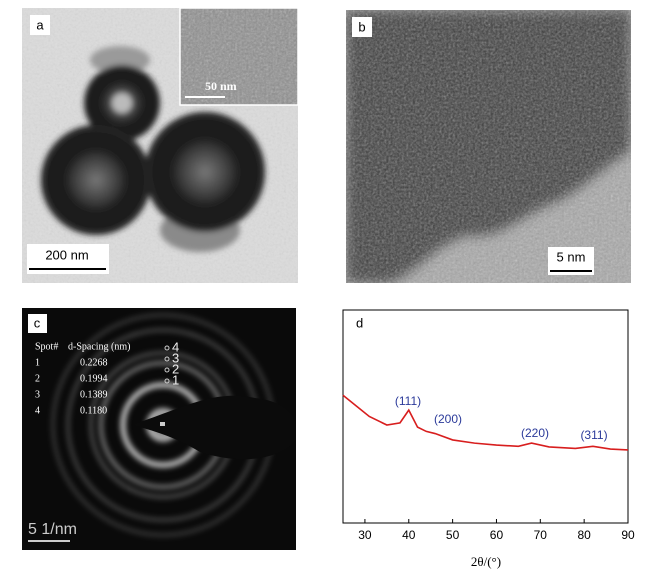  What do you see at coordinates (571, 256) in the screenshot?
I see `scale-label: 5 nm` at bounding box center [571, 256].